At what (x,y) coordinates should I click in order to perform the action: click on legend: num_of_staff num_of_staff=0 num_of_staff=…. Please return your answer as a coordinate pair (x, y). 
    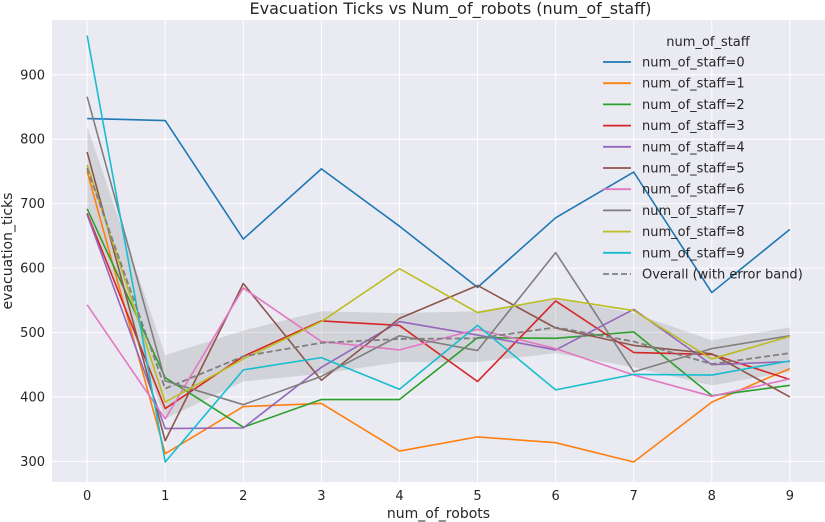
    Looking at the image, I should click on (703, 159).